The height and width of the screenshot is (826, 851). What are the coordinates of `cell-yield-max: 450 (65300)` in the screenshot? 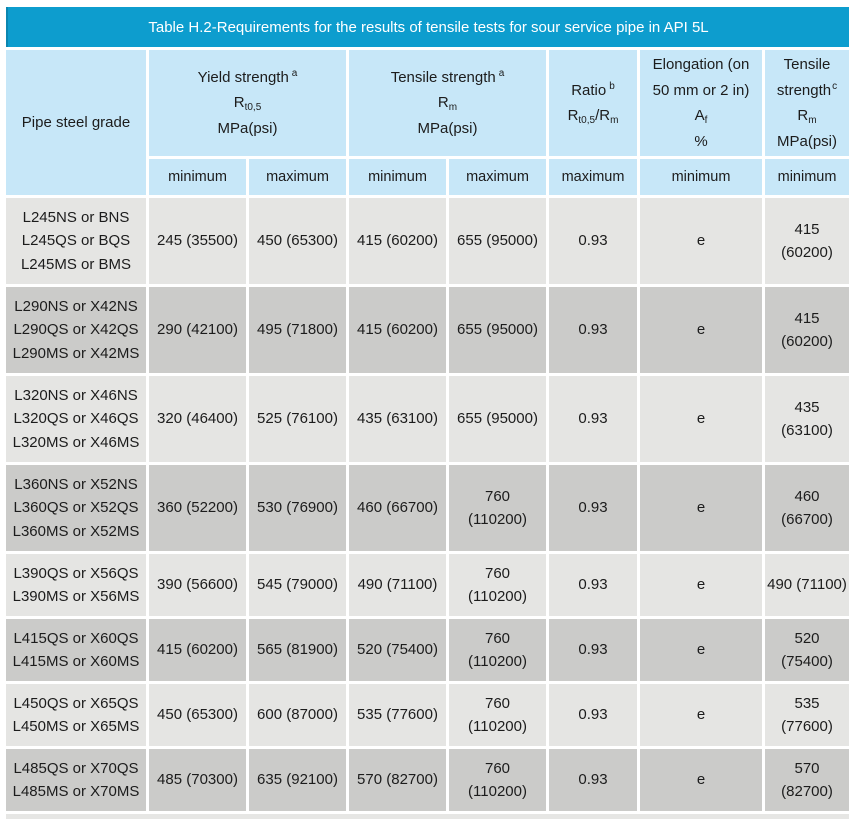 It's located at (297, 241).